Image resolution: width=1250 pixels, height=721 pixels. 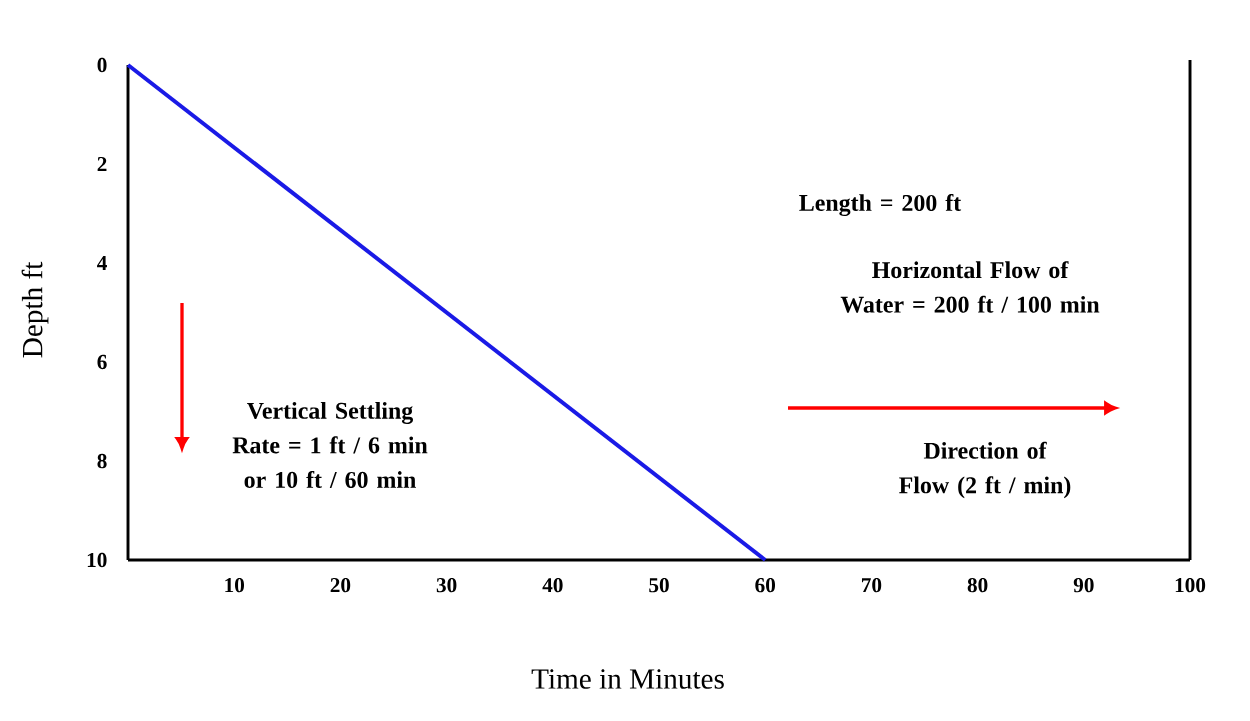 What do you see at coordinates (97, 560) in the screenshot?
I see `y-tick-label: 10` at bounding box center [97, 560].